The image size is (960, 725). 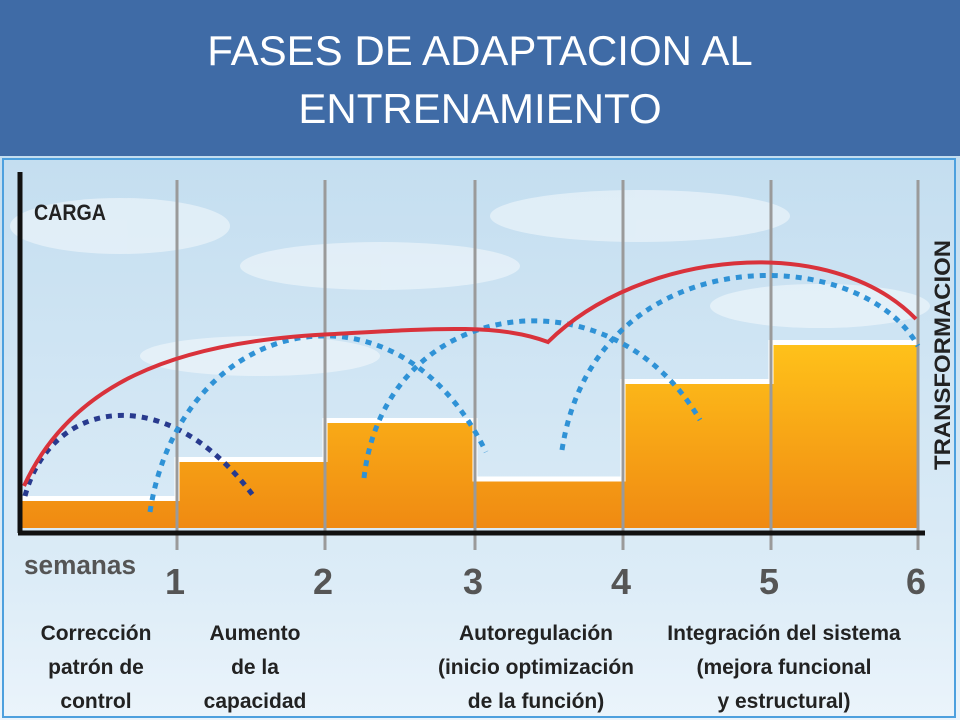 What do you see at coordinates (323, 581) in the screenshot?
I see `week-number-2: 2` at bounding box center [323, 581].